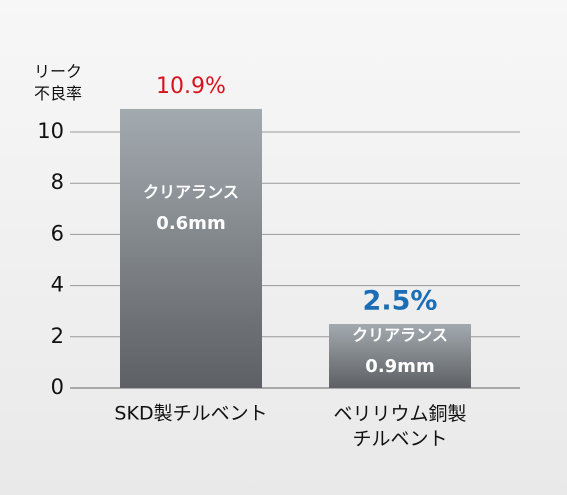 The height and width of the screenshot is (495, 567). What do you see at coordinates (399, 366) in the screenshot?
I see `bar-clearance: 0.9mm` at bounding box center [399, 366].